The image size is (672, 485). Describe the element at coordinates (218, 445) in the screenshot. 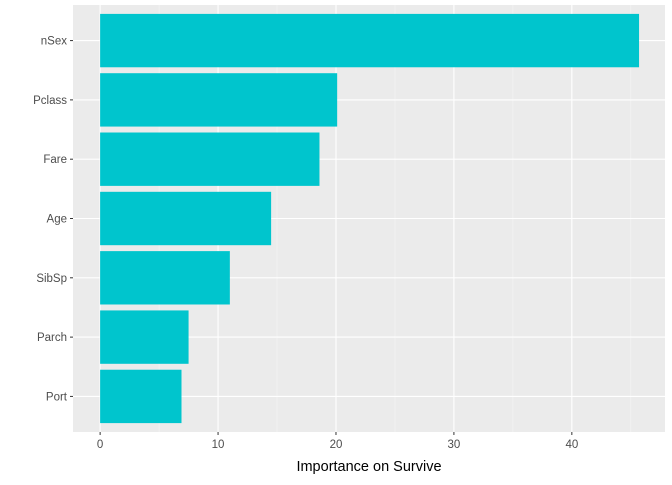

I see `x-tick-label: 10` at that location.